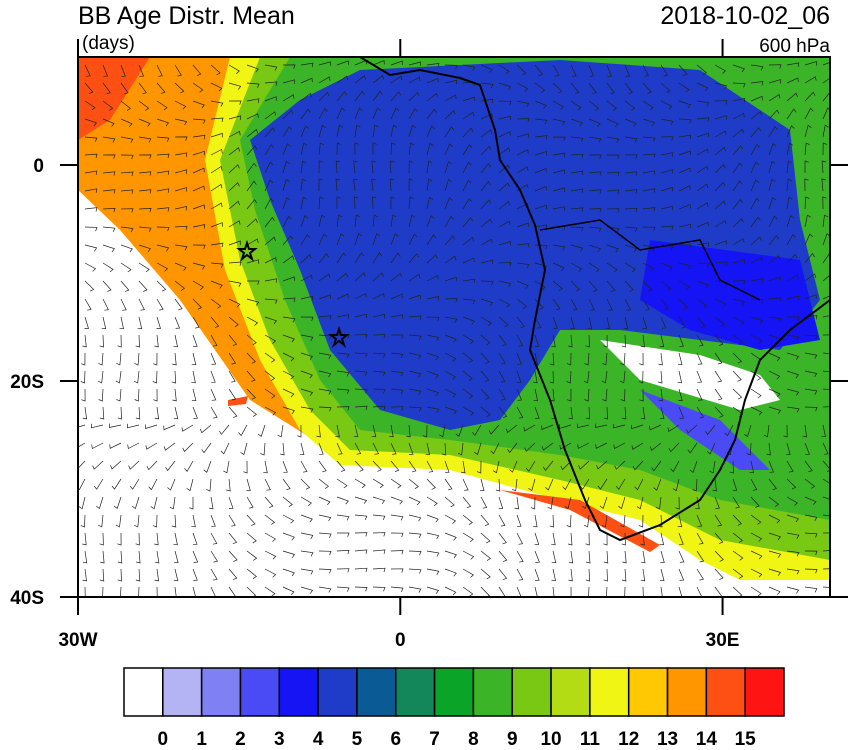 The image size is (850, 750). I want to click on colorbar-box, so click(687, 692).